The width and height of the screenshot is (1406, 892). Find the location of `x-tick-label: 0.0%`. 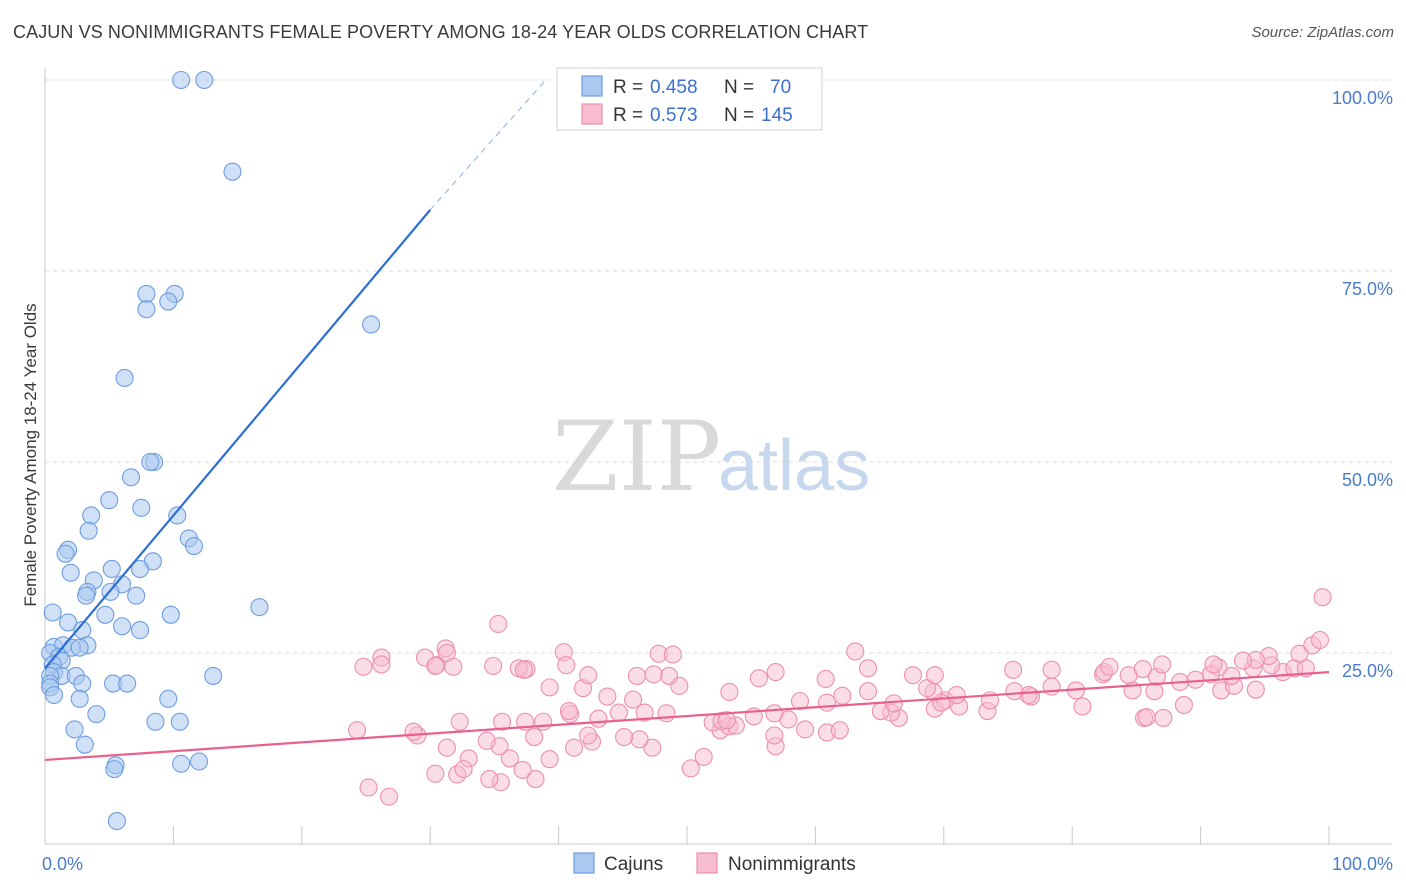

x-tick-label: 0.0% is located at coordinates (62, 864).